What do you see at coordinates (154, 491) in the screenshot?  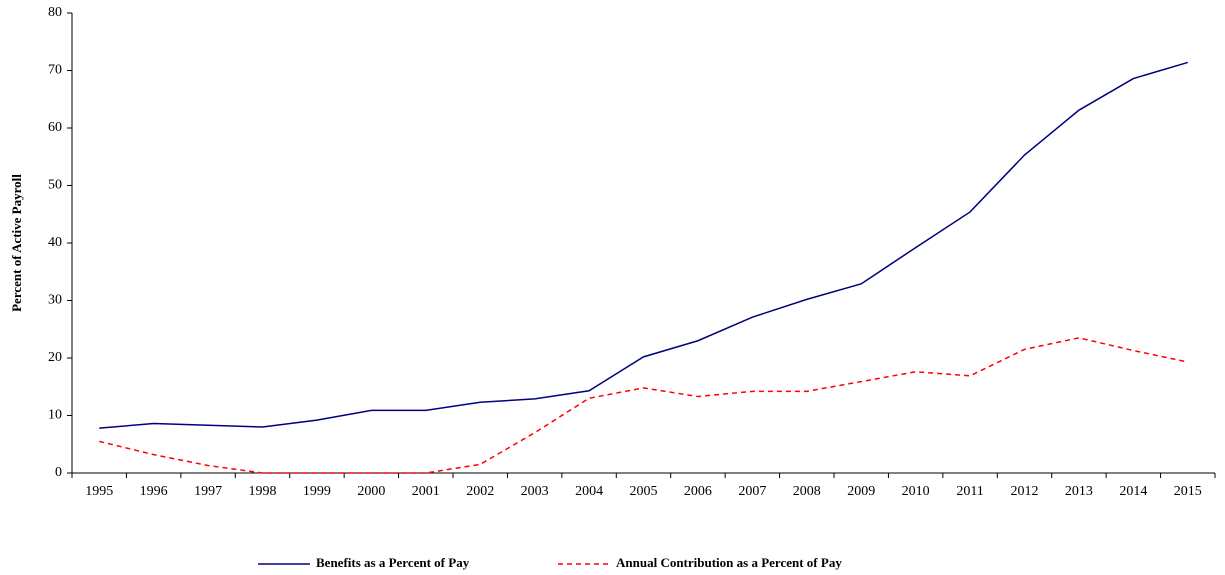 I see `x-tick-label: 1996` at bounding box center [154, 491].